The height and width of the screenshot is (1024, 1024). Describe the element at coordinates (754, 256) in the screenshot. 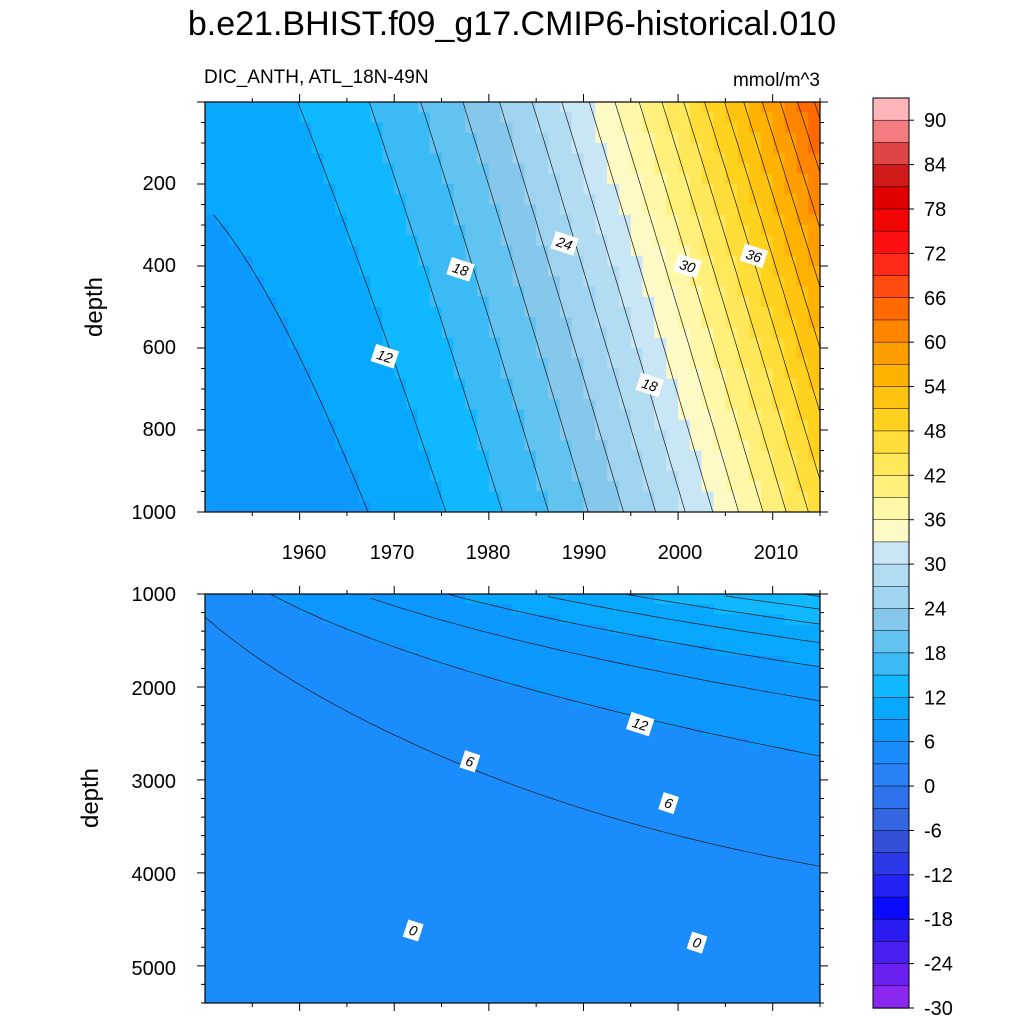

I see `contour-label-text: 36` at that location.